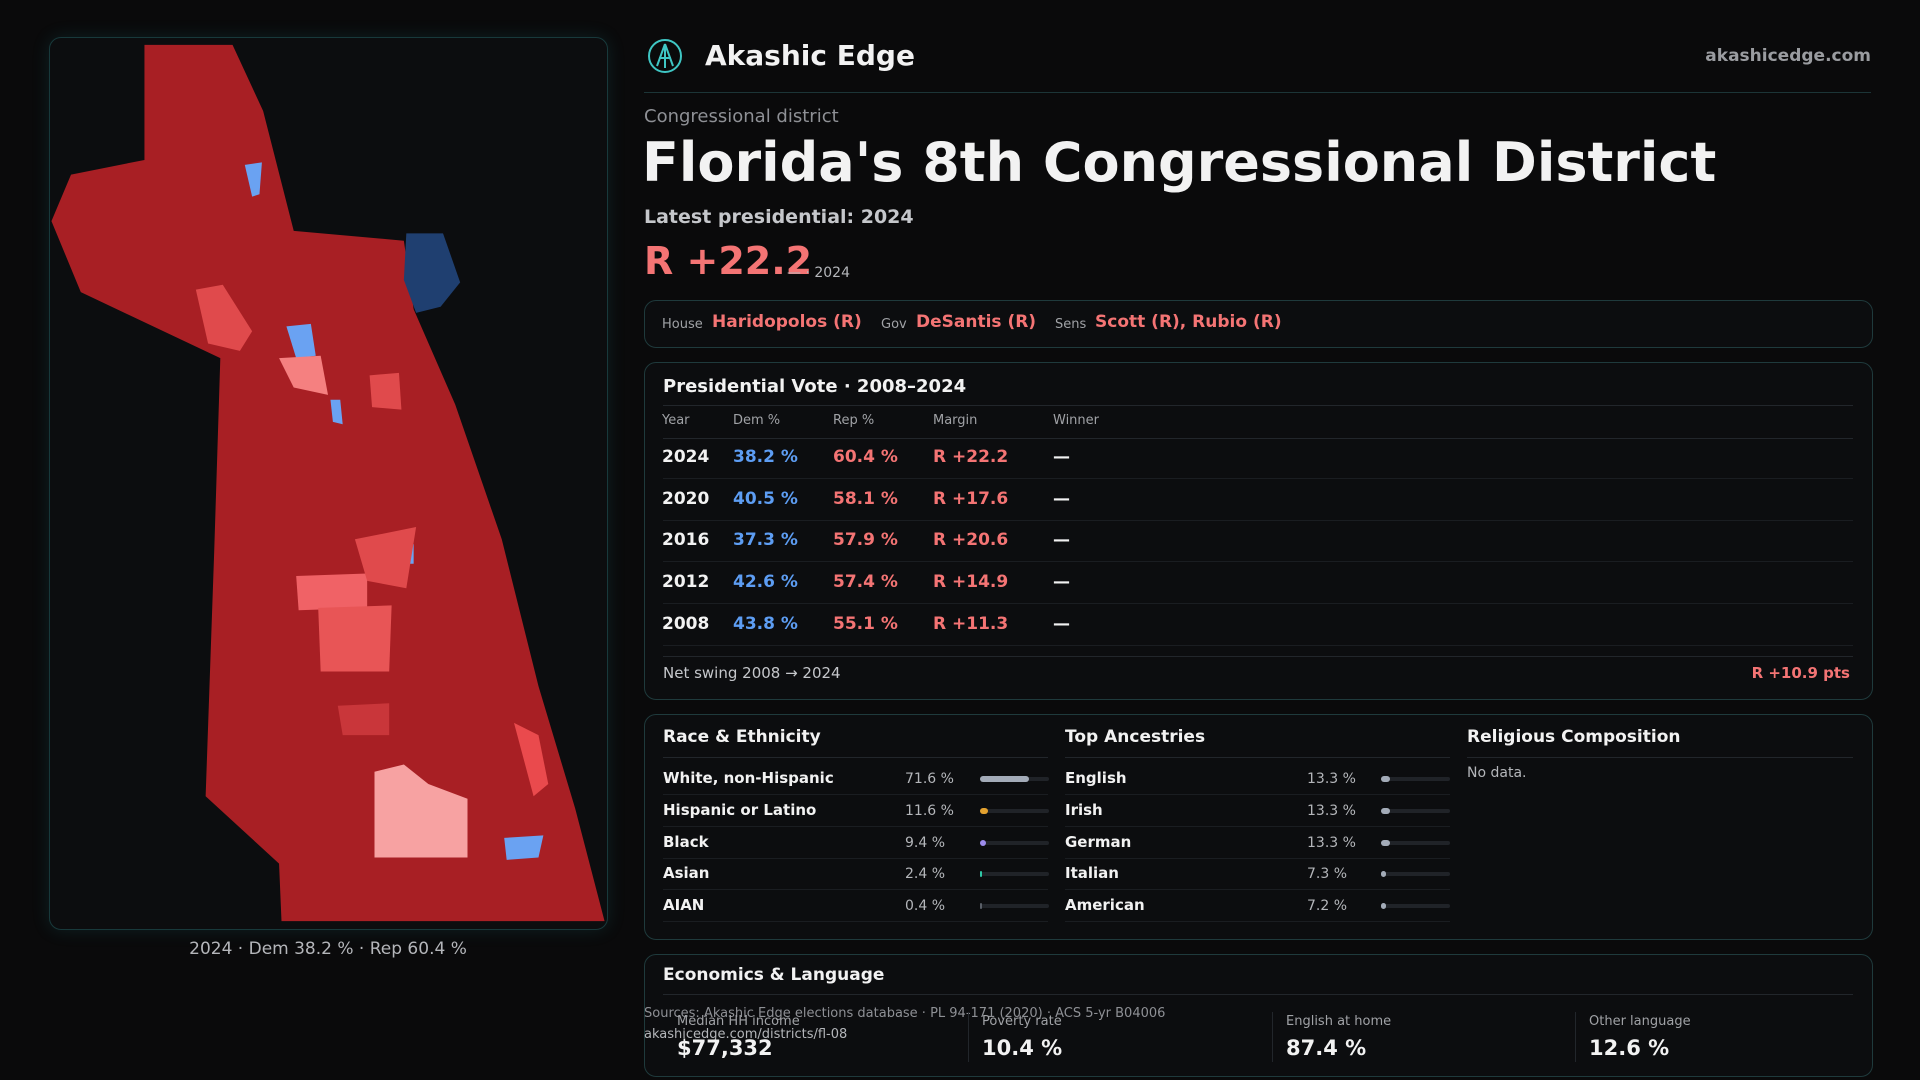 This screenshot has height=1080, width=1920. Describe the element at coordinates (929, 810) in the screenshot. I see `row-value: 11.6 %` at that location.